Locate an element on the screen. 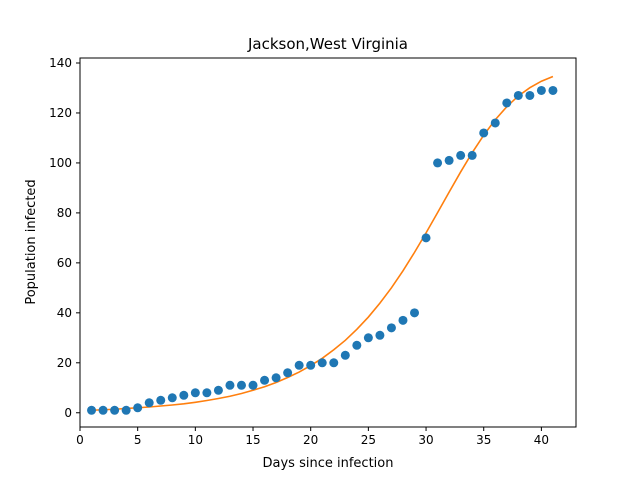 This screenshot has width=640, height=485. x-tick-label: 25 is located at coordinates (368, 440).